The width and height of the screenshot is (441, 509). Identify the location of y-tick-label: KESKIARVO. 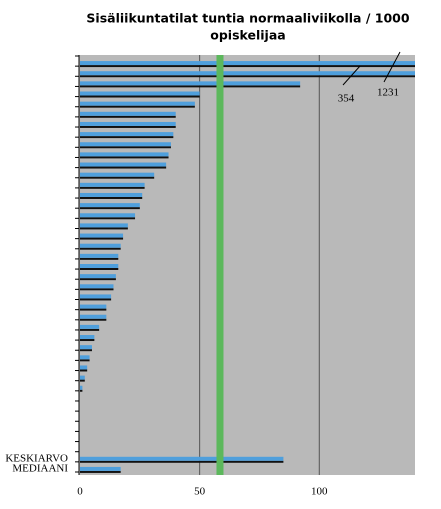
(36, 458).